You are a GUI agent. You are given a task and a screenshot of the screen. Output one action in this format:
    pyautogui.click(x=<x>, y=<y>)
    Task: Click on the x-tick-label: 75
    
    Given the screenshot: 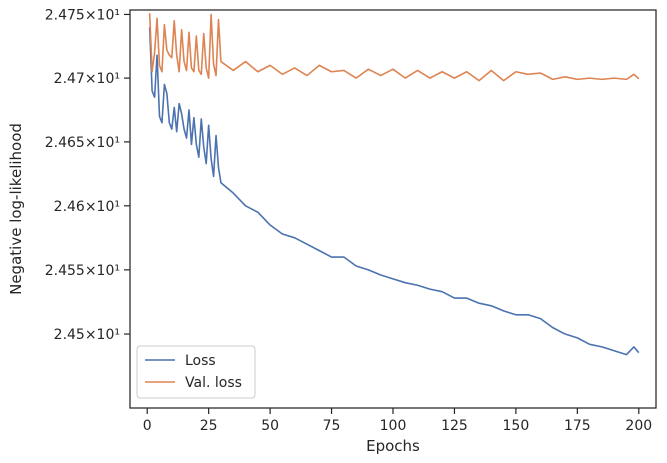 What is the action you would take?
    pyautogui.click(x=332, y=426)
    